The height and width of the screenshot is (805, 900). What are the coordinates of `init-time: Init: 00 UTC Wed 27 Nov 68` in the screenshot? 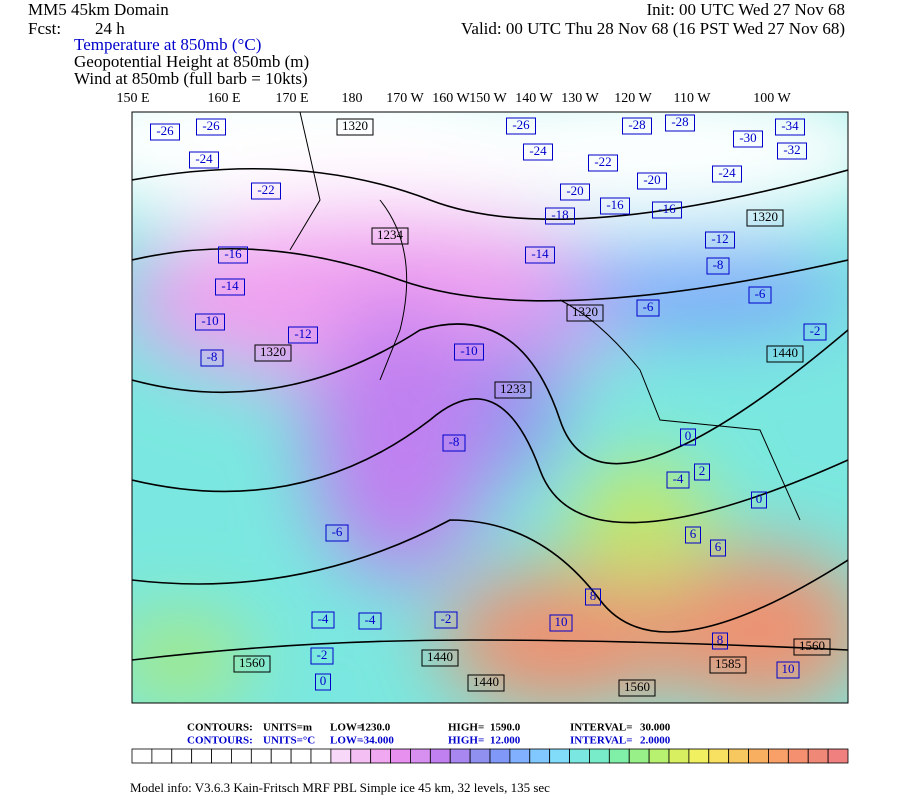 It's located at (745, 9).